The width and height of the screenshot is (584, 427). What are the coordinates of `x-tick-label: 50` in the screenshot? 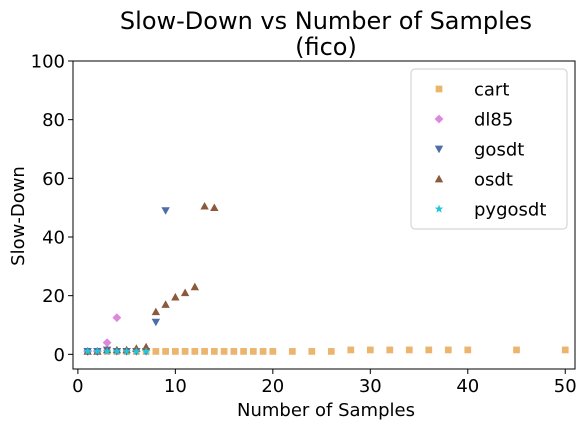 It's located at (565, 386).